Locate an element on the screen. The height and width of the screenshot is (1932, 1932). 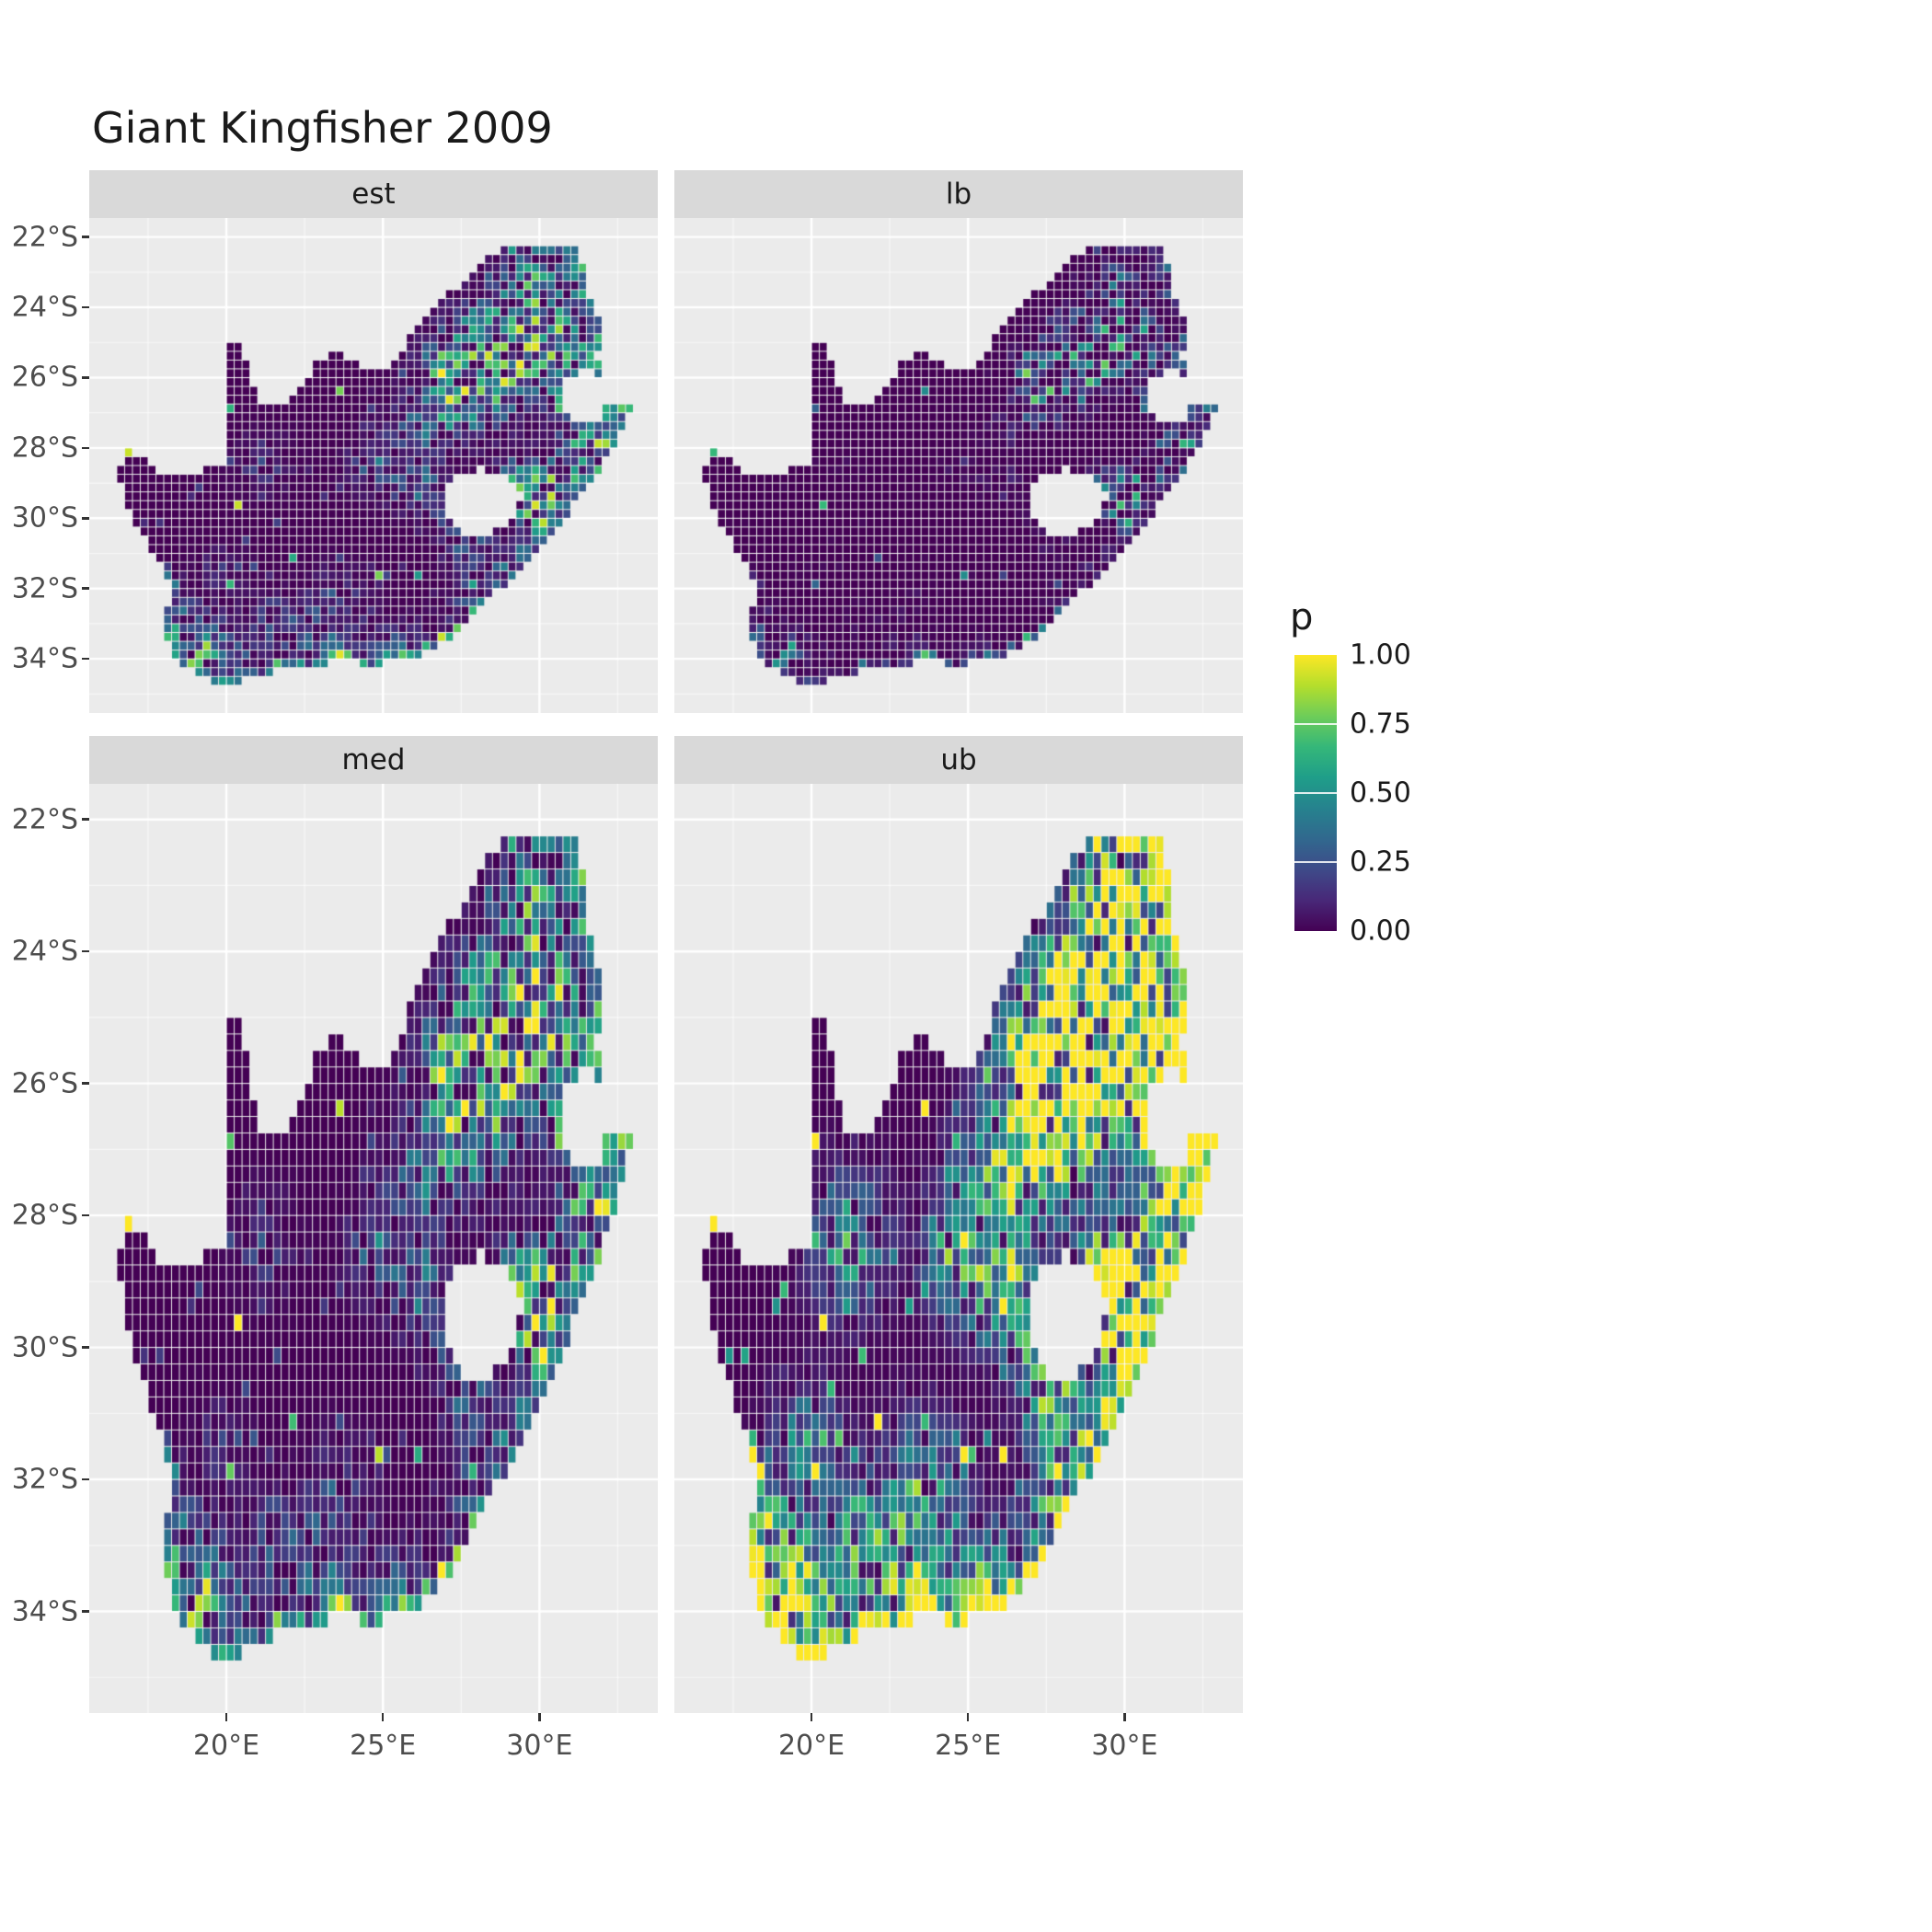
map-panel-ub is located at coordinates (958, 1248).